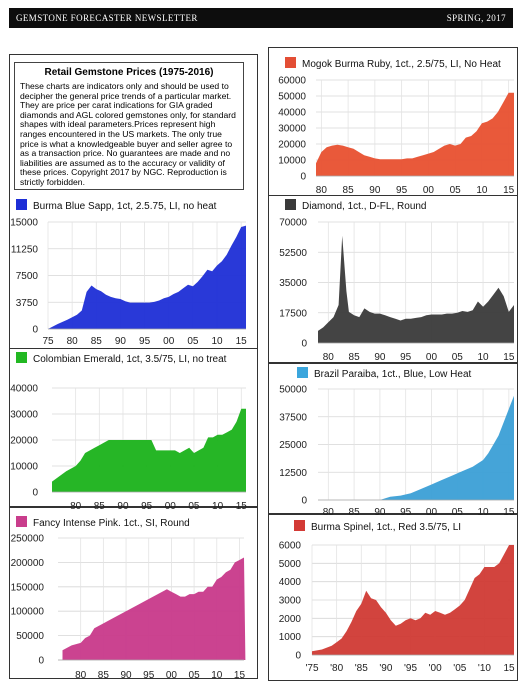 The width and height of the screenshot is (522, 686). Describe the element at coordinates (293, 445) in the screenshot. I see `paraiba-y-tick-label: 25000` at that location.